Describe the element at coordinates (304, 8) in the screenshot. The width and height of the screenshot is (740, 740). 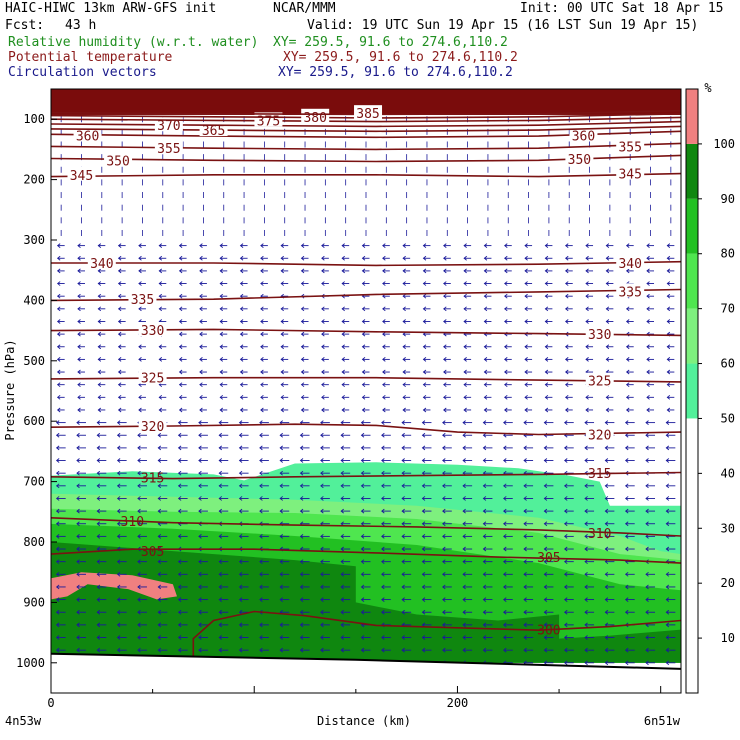
I see `institution-label: NCAR/MMM` at that location.